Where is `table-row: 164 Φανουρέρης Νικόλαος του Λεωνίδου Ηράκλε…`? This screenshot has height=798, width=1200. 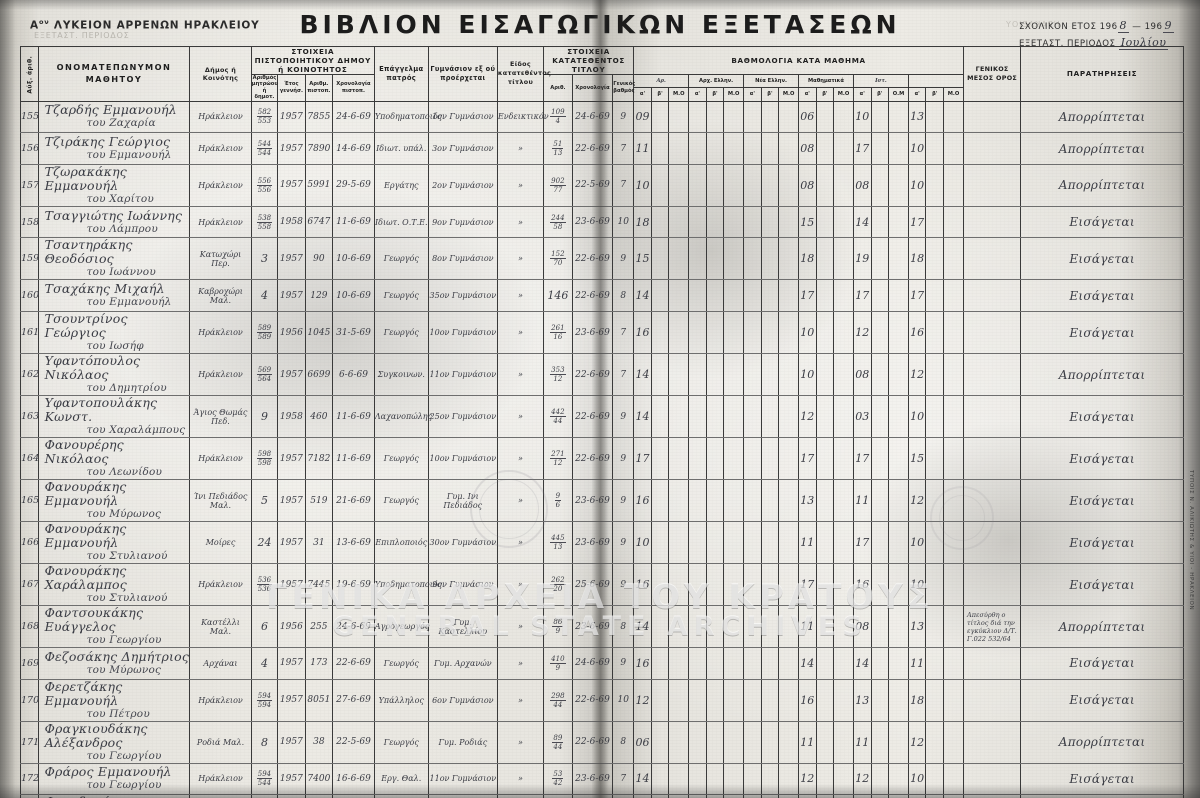 table-row: 164 Φανουρέρης Νικόλαος του Λεωνίδου Ηράκλε… is located at coordinates (602, 458).